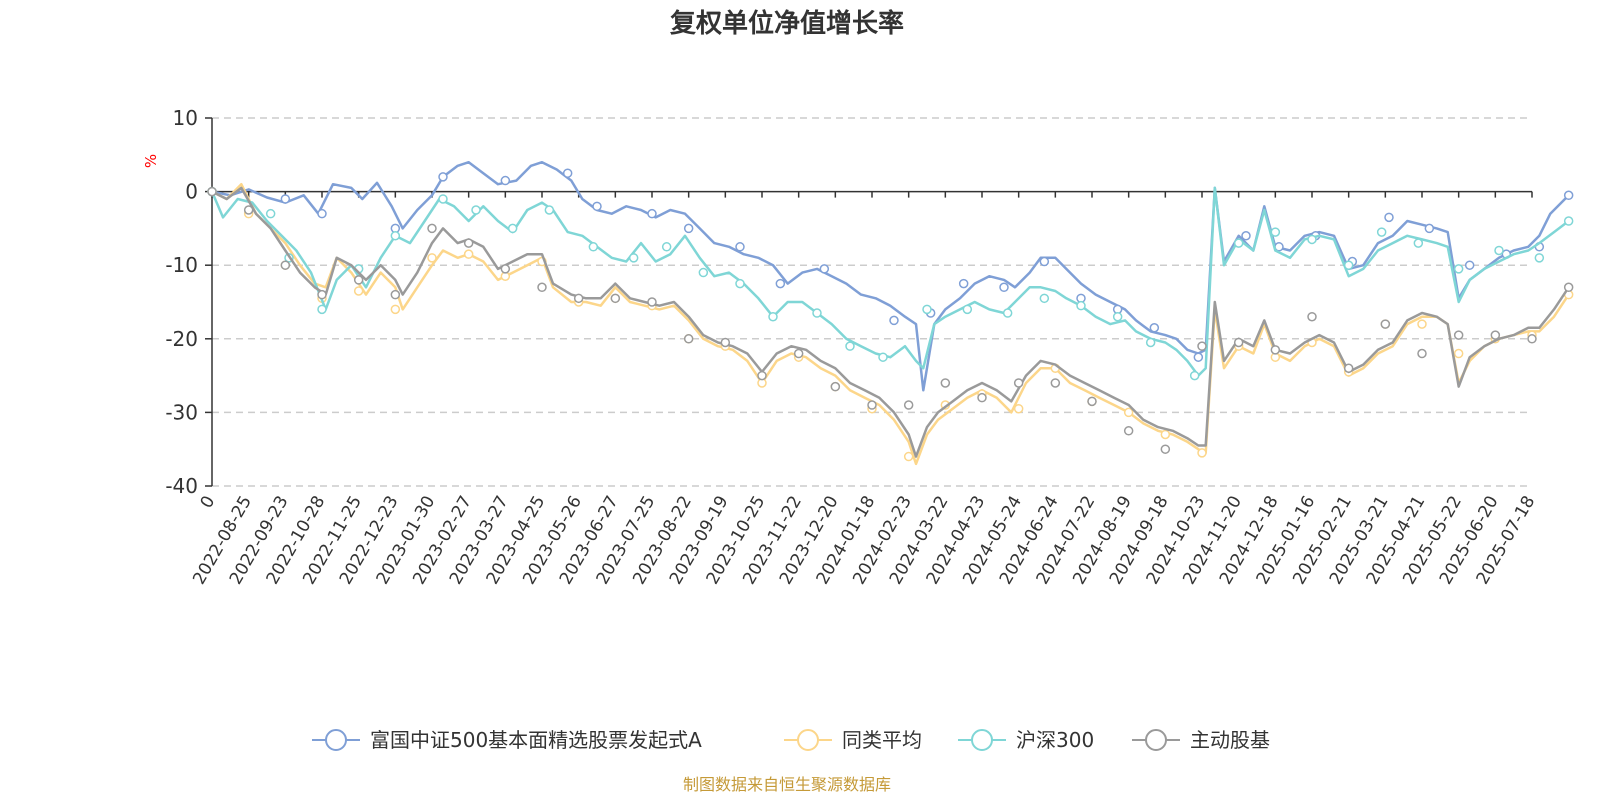 The image size is (1600, 800). Describe the element at coordinates (791, 740) in the screenshot. I see `legend: 富国中证500基本面精选股票发起式A 同类平均 沪深300 主动股基` at that location.